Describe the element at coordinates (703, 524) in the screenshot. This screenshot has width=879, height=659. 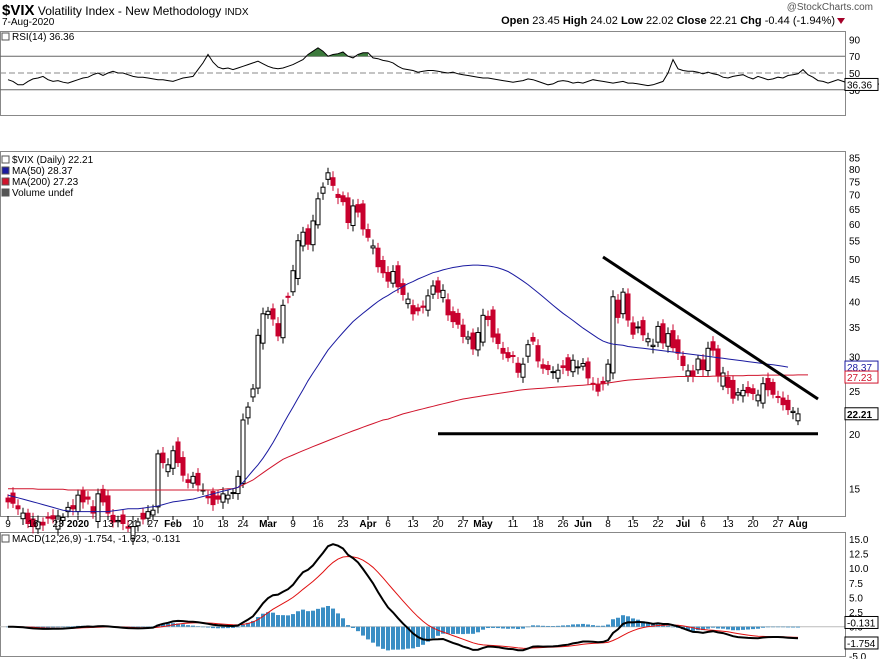
I see `x-tick-label: 6` at that location.